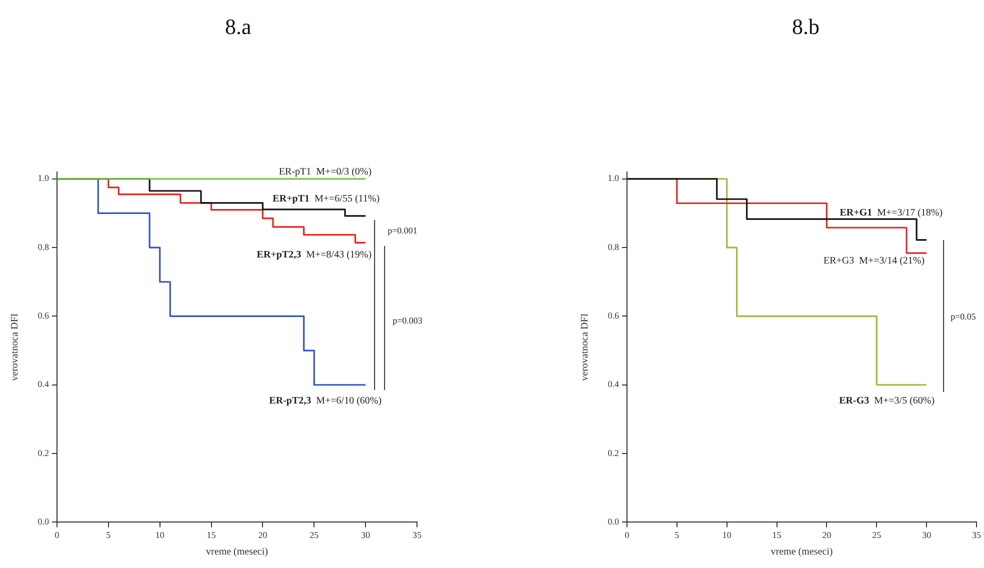 This screenshot has width=984, height=568. I want to click on series-label: ER-G3, so click(854, 400).